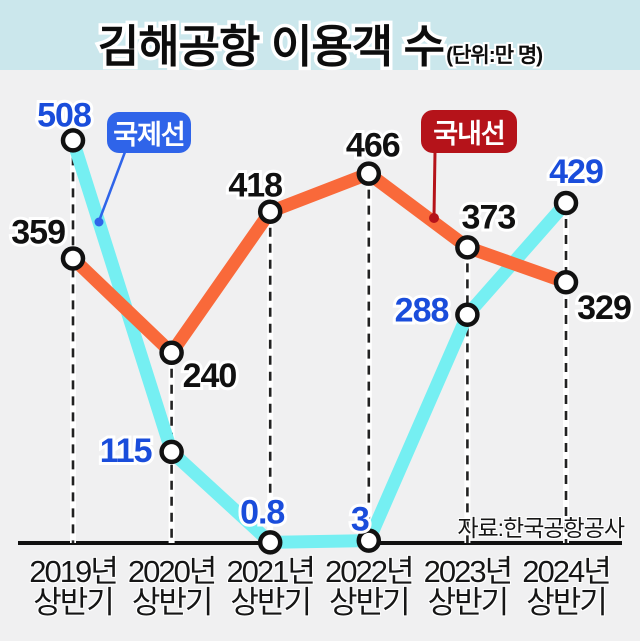 This screenshot has height=641, width=640. What do you see at coordinates (64, 115) in the screenshot?
I see `value-label: 508` at bounding box center [64, 115].